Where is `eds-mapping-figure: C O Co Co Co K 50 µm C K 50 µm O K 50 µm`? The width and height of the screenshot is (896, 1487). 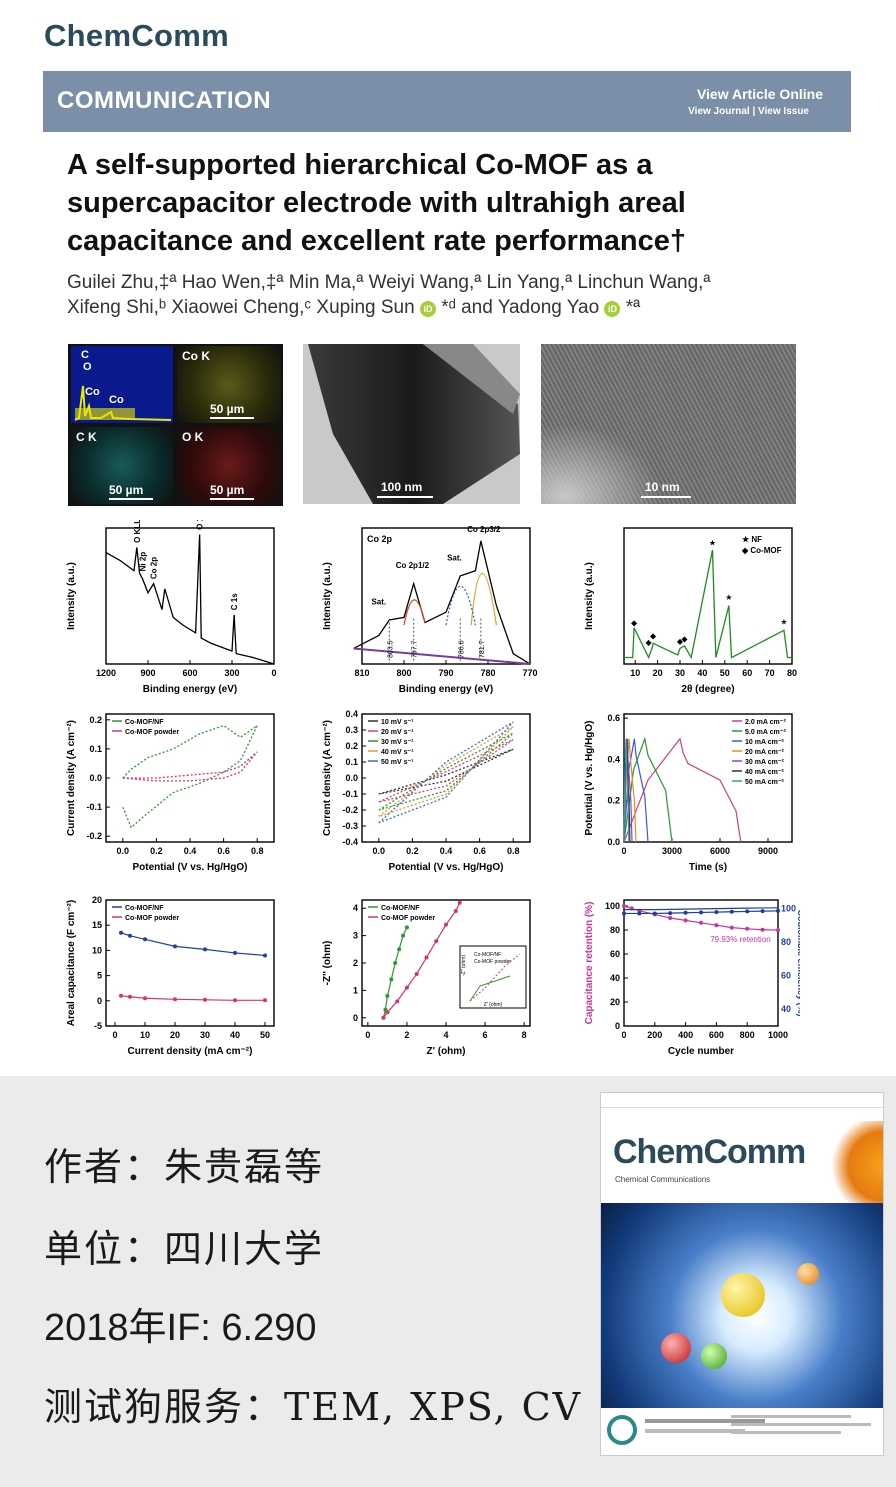
eds-mapping-figure: C O Co Co Co K 50 µm C K 50 µm O K 50 µm is located at coordinates (175, 425).